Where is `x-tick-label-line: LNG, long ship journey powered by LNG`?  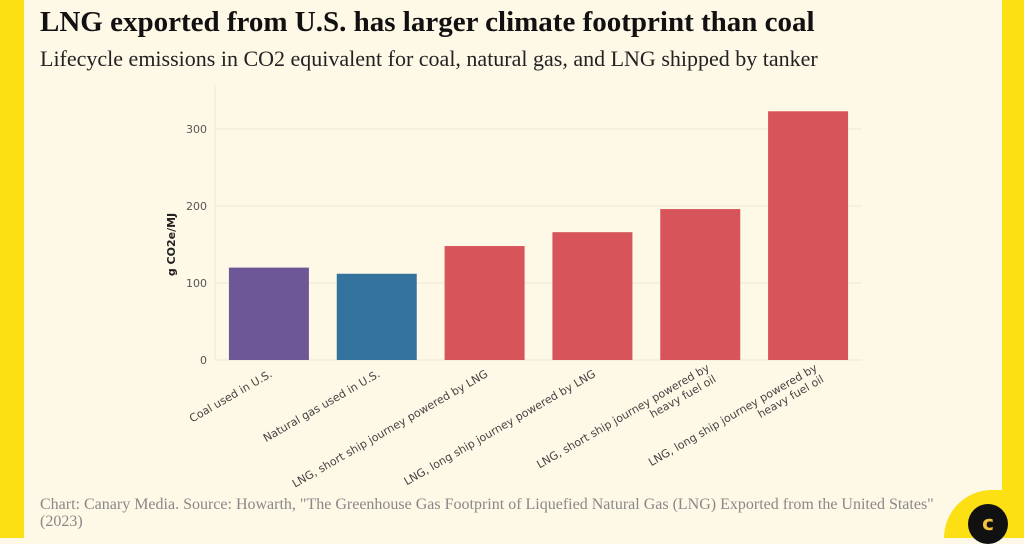
x-tick-label-line: LNG, long ship journey powered by LNG is located at coordinates (500, 427).